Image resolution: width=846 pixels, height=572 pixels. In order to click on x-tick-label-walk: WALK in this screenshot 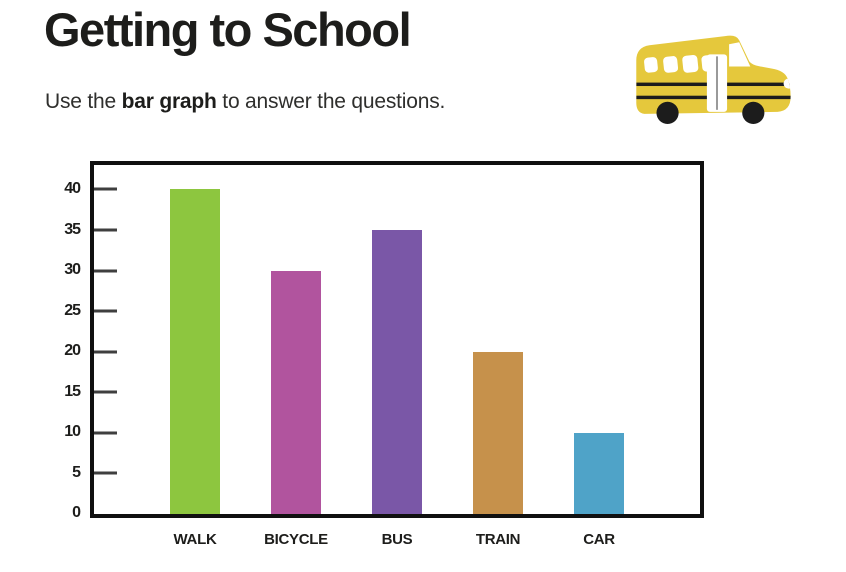, I will do `click(195, 539)`.